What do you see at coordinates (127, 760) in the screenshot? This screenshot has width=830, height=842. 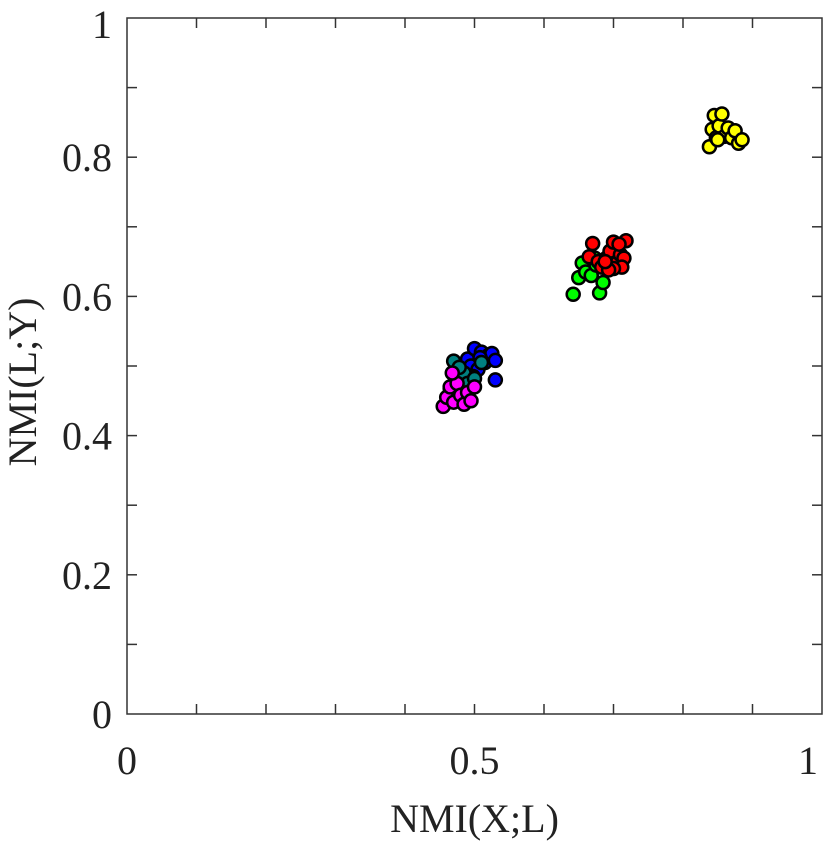 I see `x-tick-label: 0` at bounding box center [127, 760].